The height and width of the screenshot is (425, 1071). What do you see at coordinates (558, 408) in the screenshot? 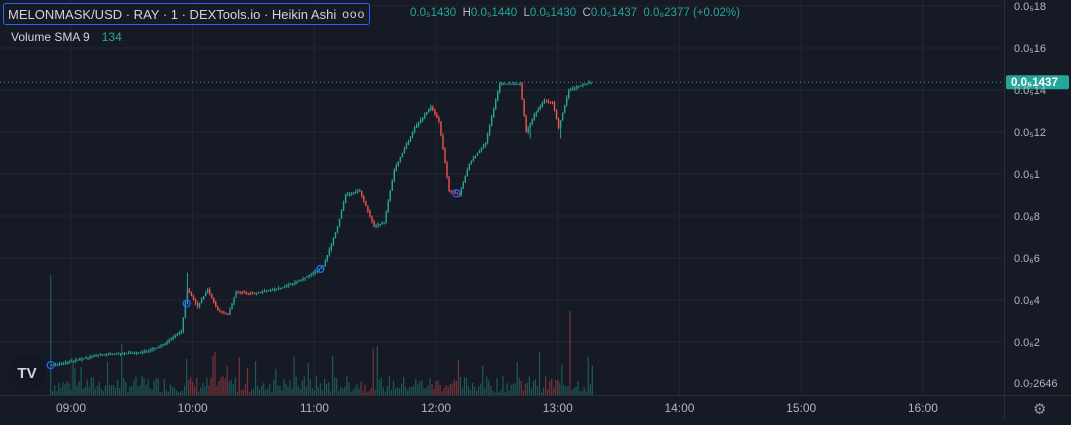
I see `x-tick-label: 13:00` at bounding box center [558, 408].